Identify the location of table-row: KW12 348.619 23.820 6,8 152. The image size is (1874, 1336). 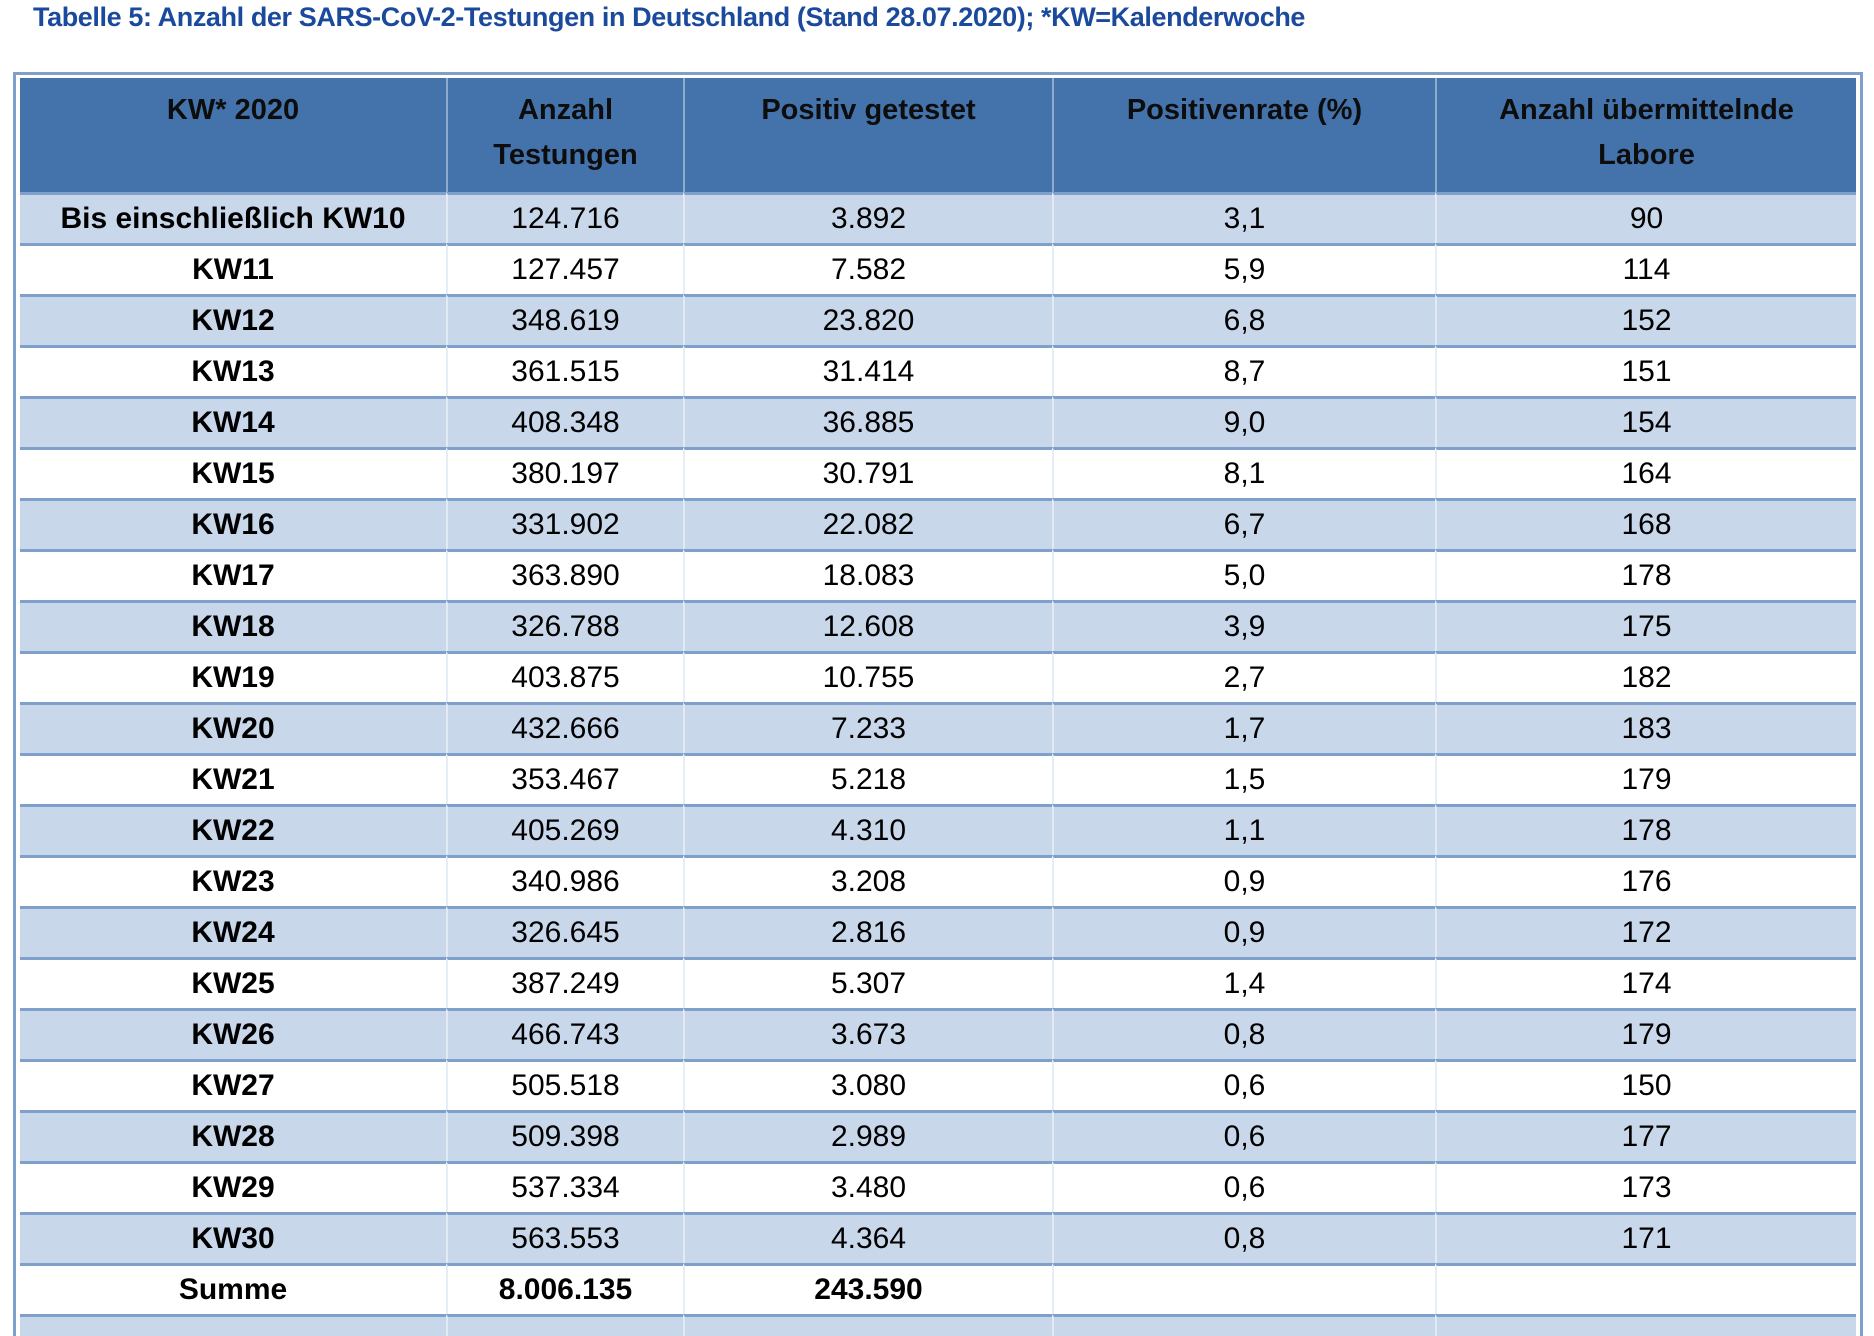
(938, 319).